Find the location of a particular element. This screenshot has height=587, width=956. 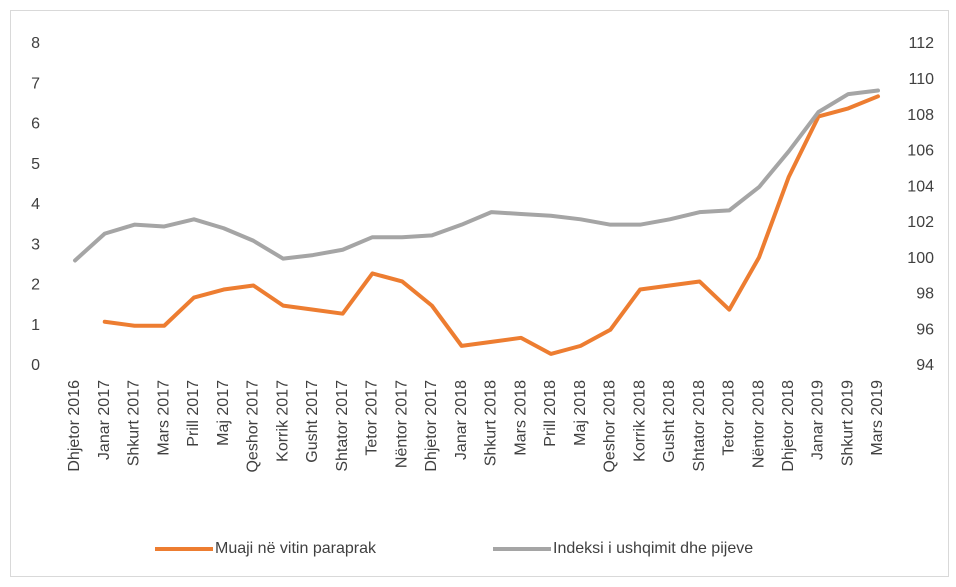

x-tick-label: Mars 2018 is located at coordinates (520, 418).